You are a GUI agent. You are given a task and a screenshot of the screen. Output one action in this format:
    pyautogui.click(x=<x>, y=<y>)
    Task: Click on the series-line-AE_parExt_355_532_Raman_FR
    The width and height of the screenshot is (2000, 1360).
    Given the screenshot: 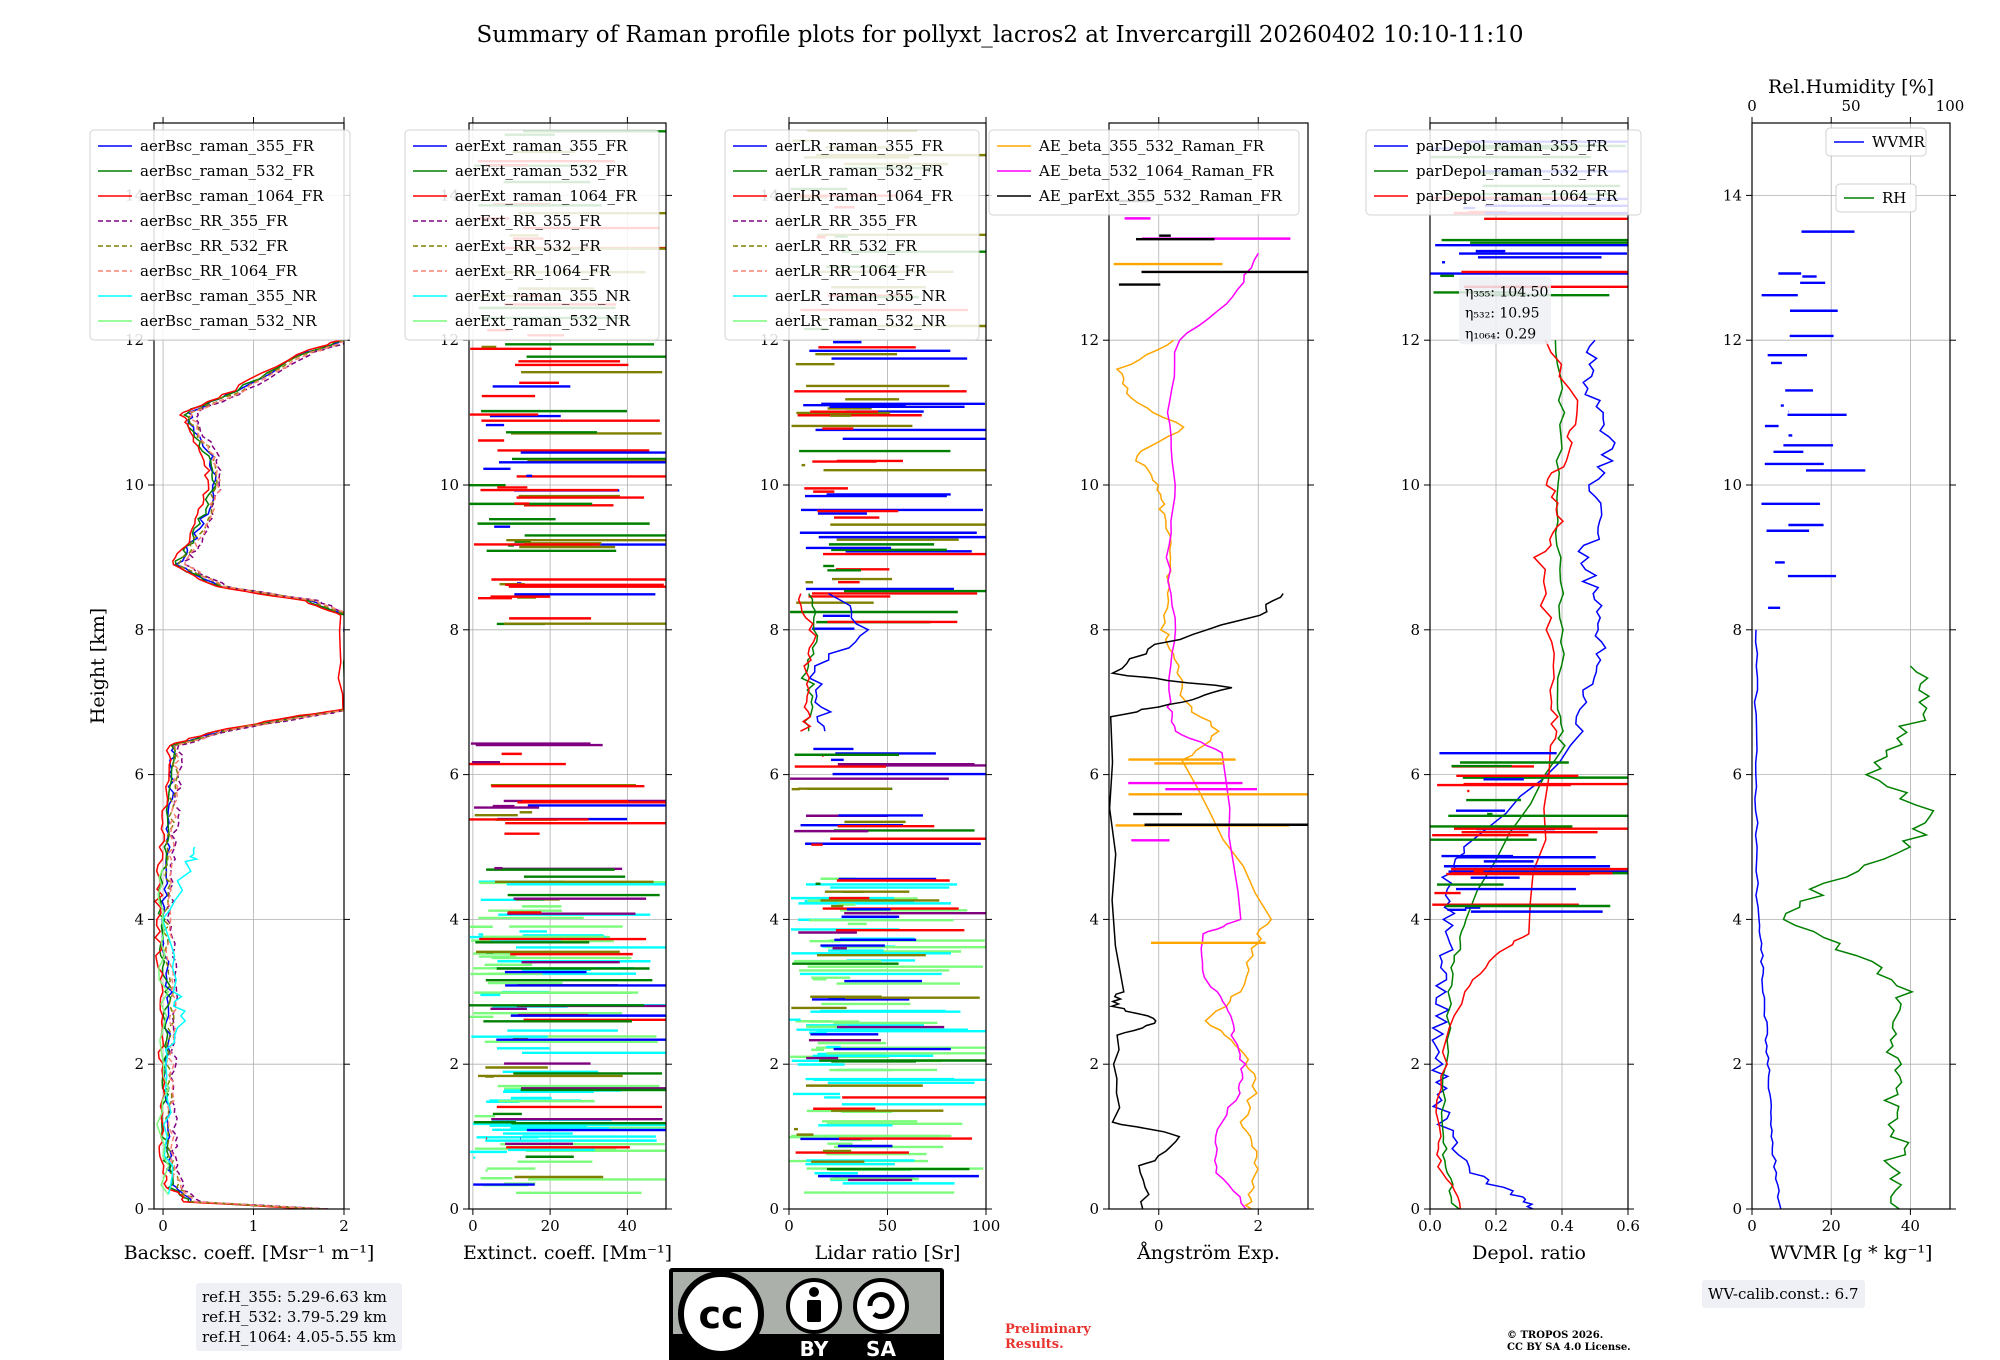 What is the action you would take?
    pyautogui.click(x=1196, y=901)
    